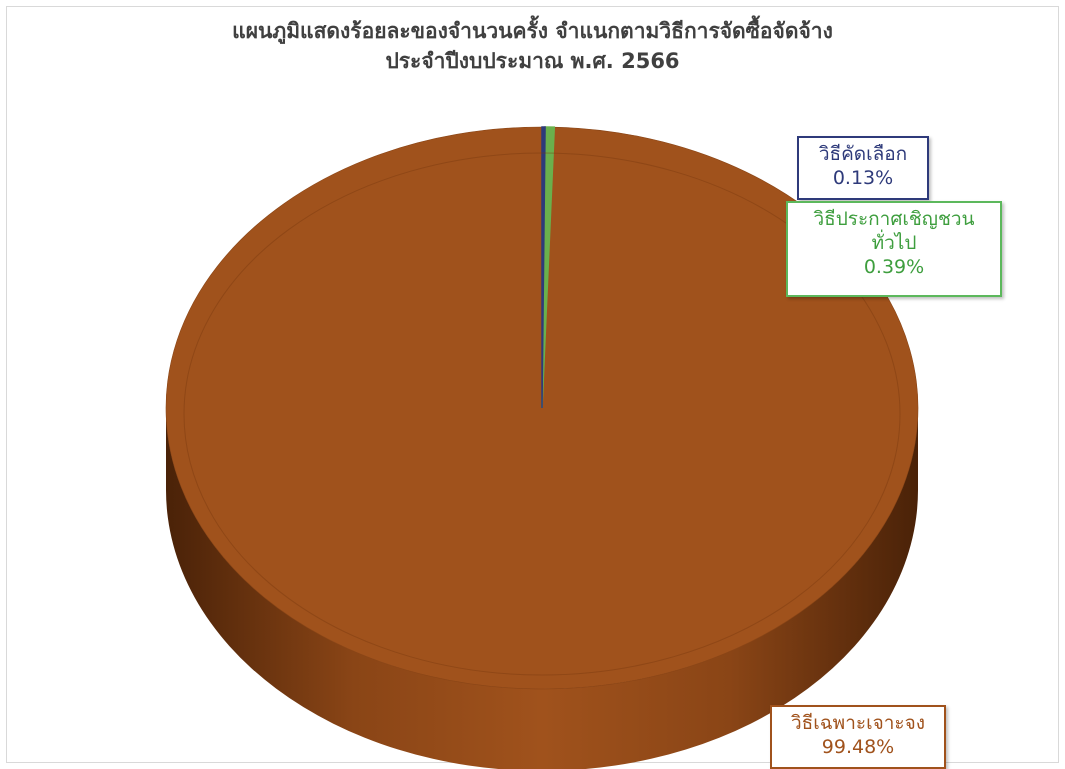 This screenshot has width=1065, height=769. I want to click on pie-slice-วิธีคัดเลือก, so click(543, 267).